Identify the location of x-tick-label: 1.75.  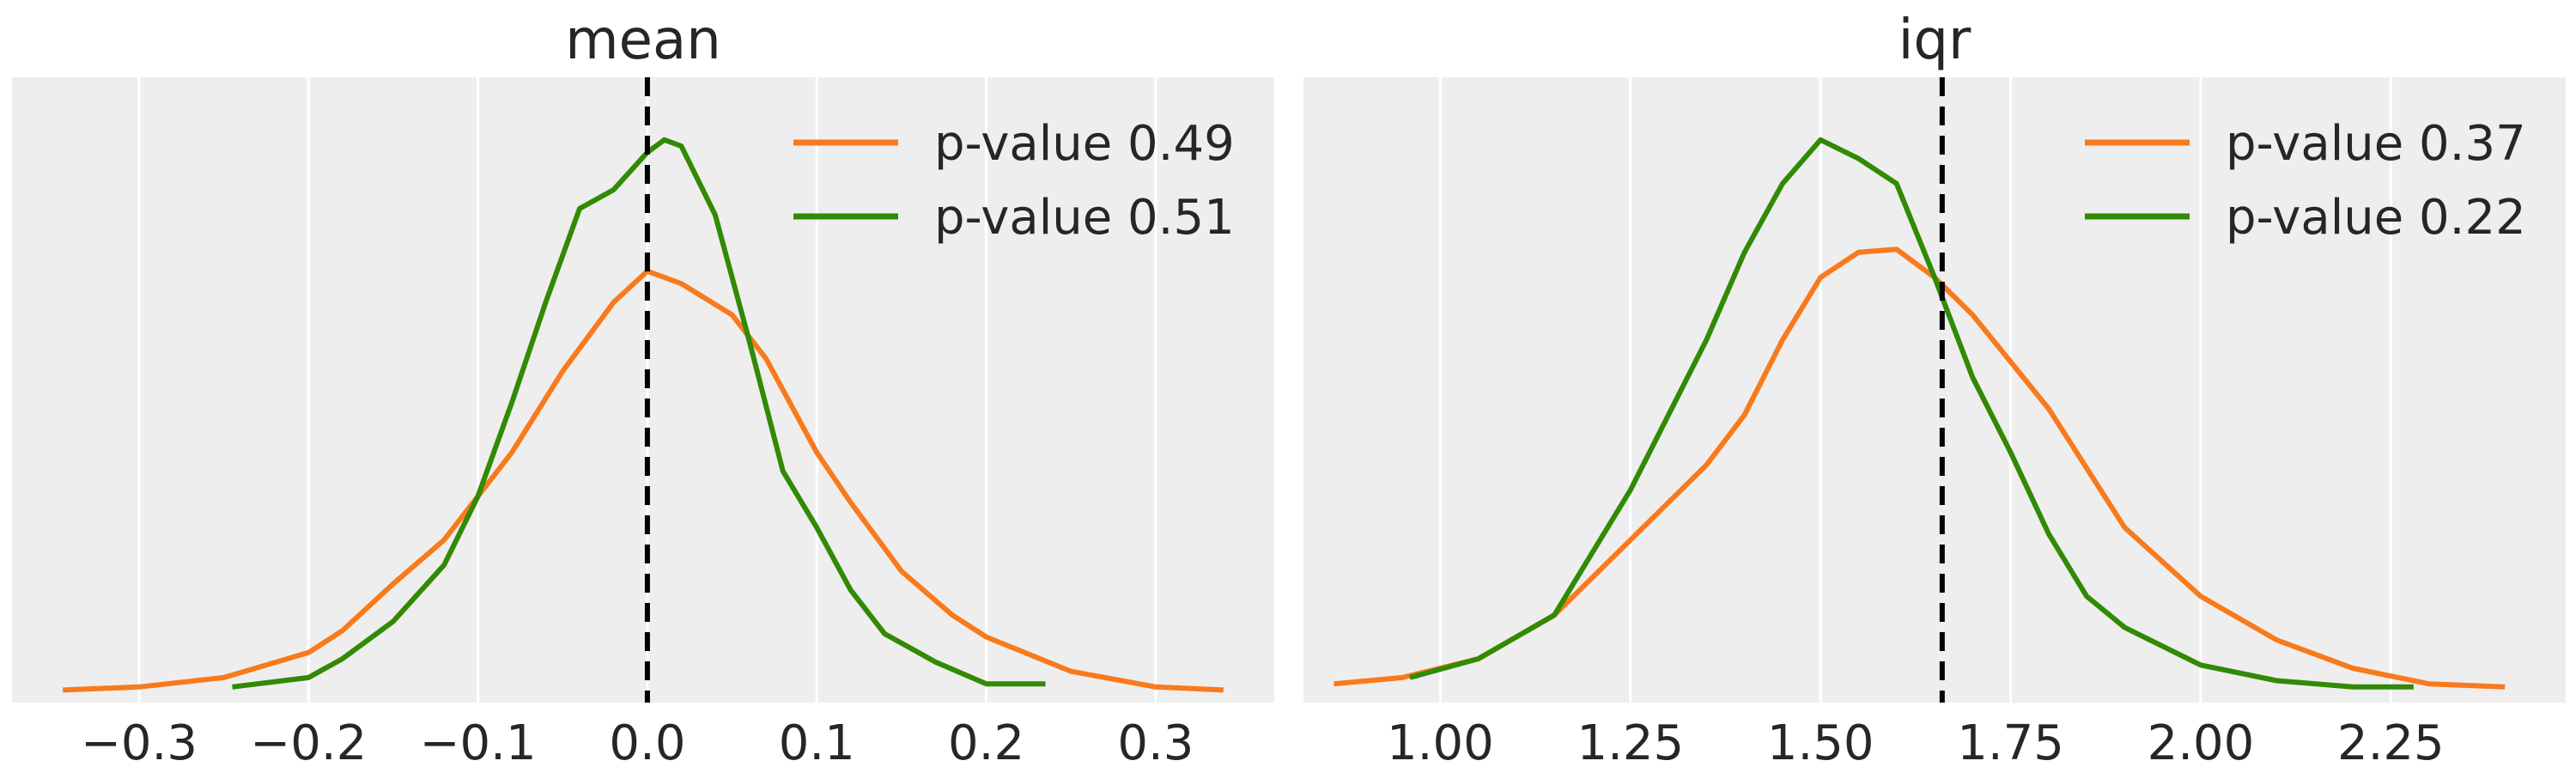
(2011, 743).